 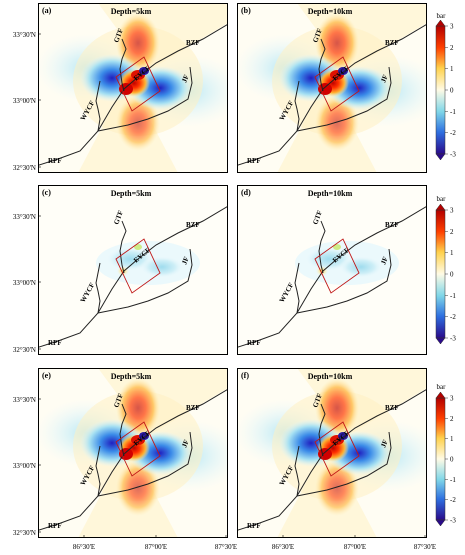 I want to click on longitude-label: 87°30'E, so click(x=425, y=546).